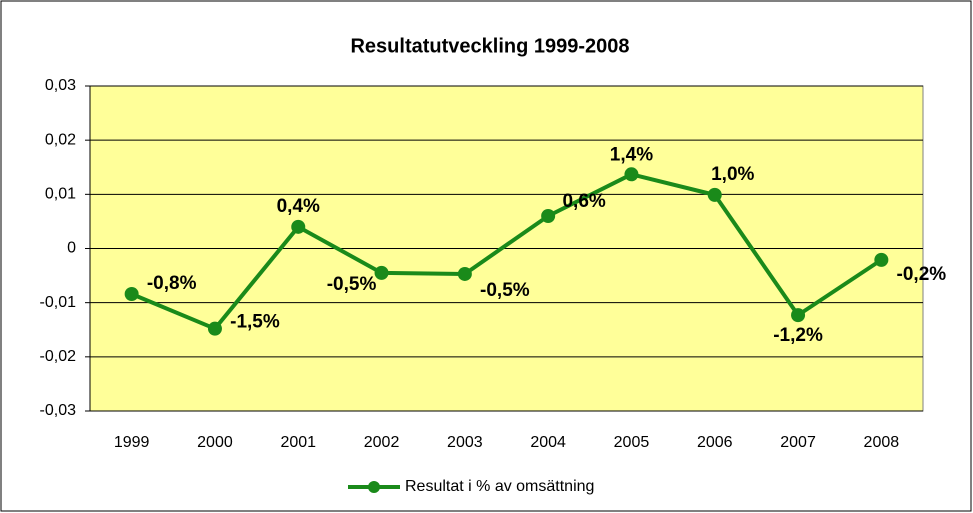 The height and width of the screenshot is (513, 973). Describe the element at coordinates (548, 442) in the screenshot. I see `x-tick-label: 2004` at that location.